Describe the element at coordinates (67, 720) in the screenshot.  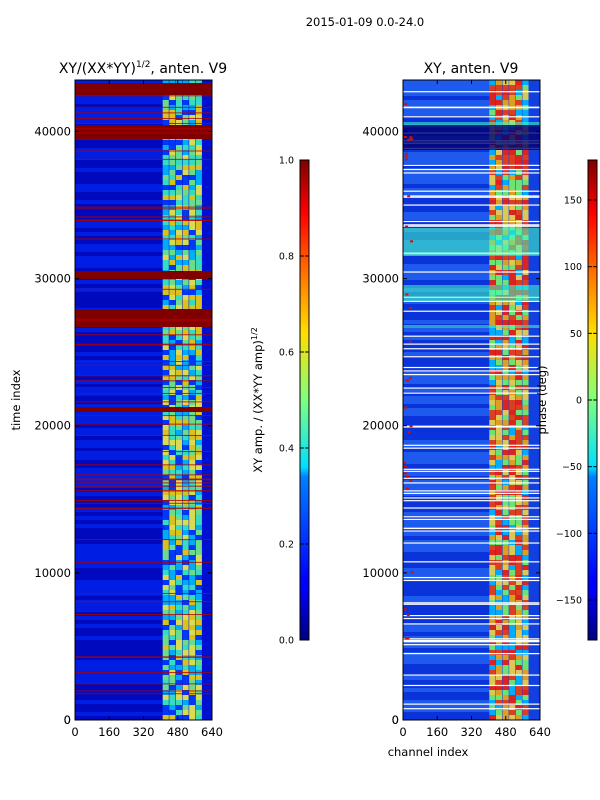
I see `left-ytick-label: 0` at that location.